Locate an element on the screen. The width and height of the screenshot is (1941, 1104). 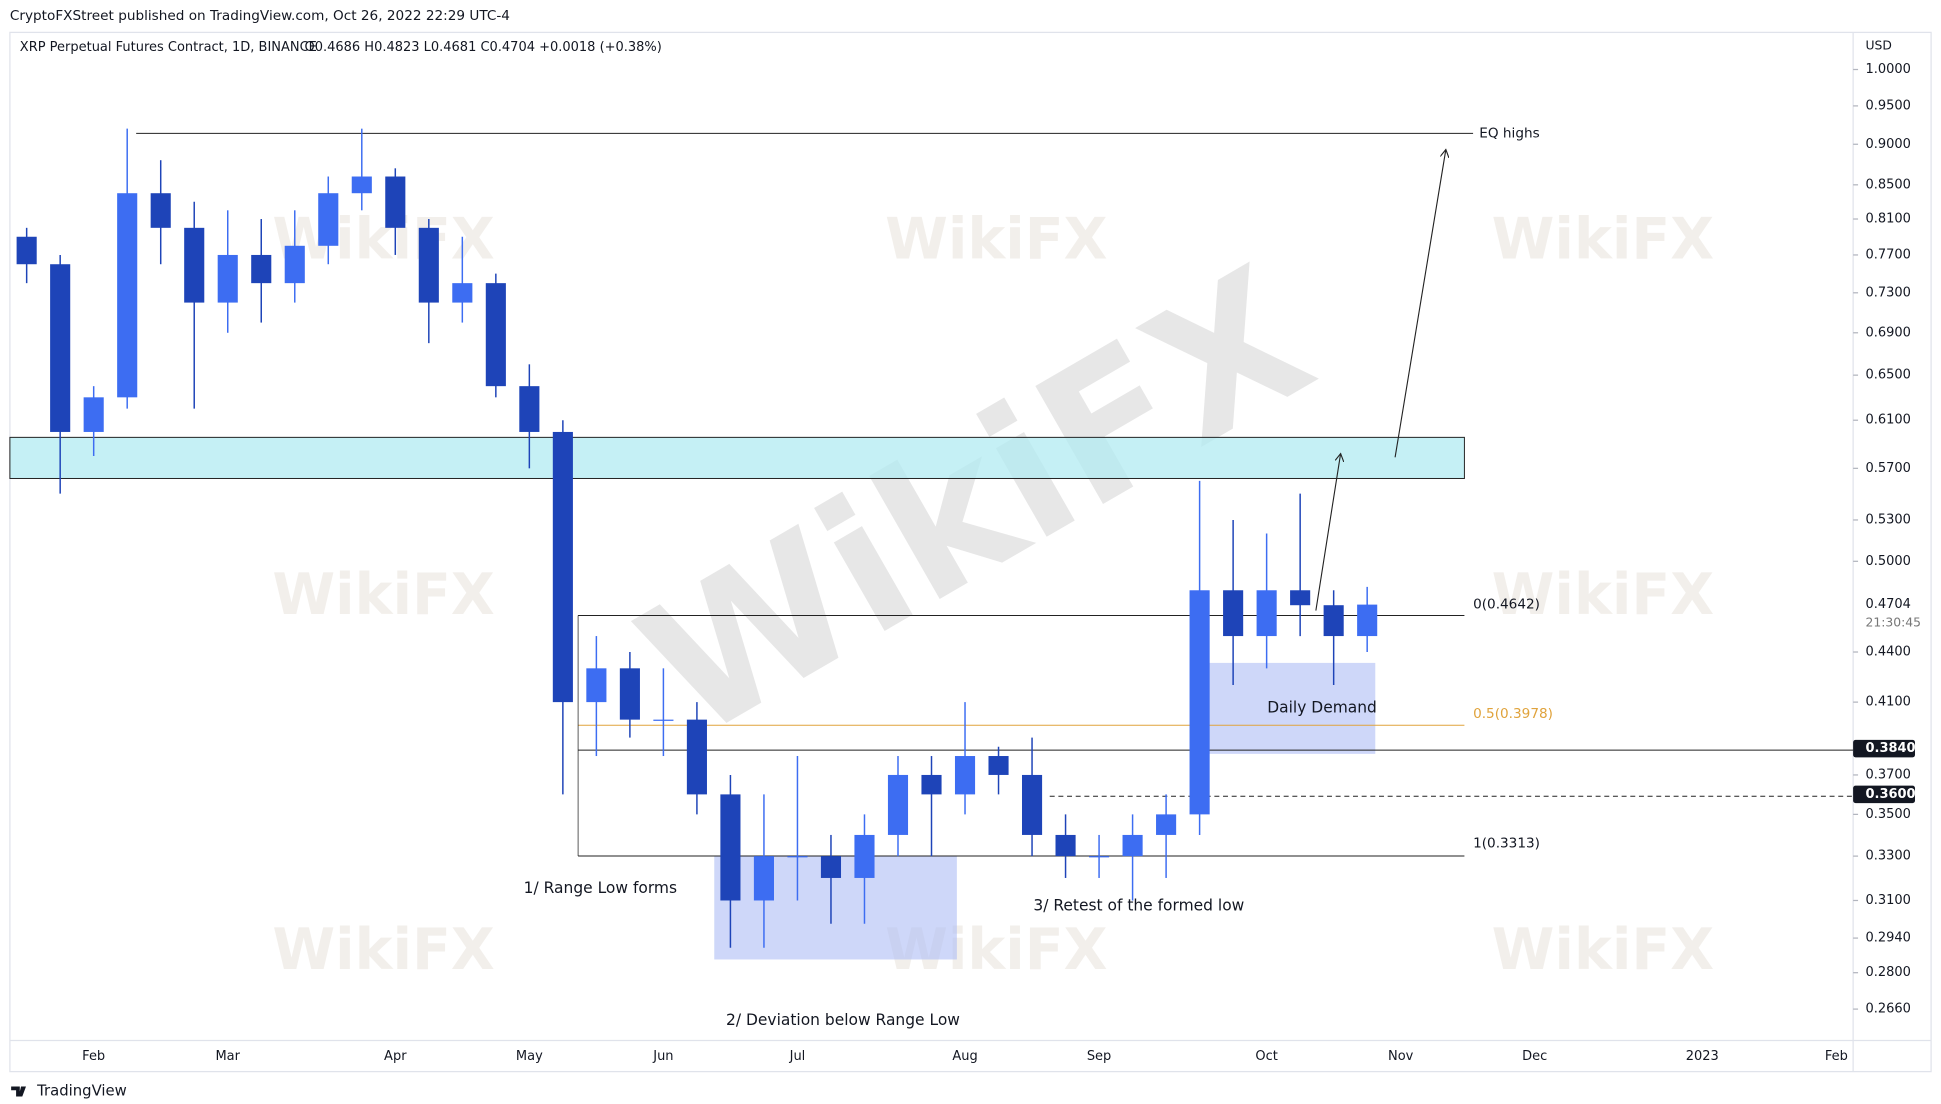
y-axis-label: USD is located at coordinates (1878, 45).